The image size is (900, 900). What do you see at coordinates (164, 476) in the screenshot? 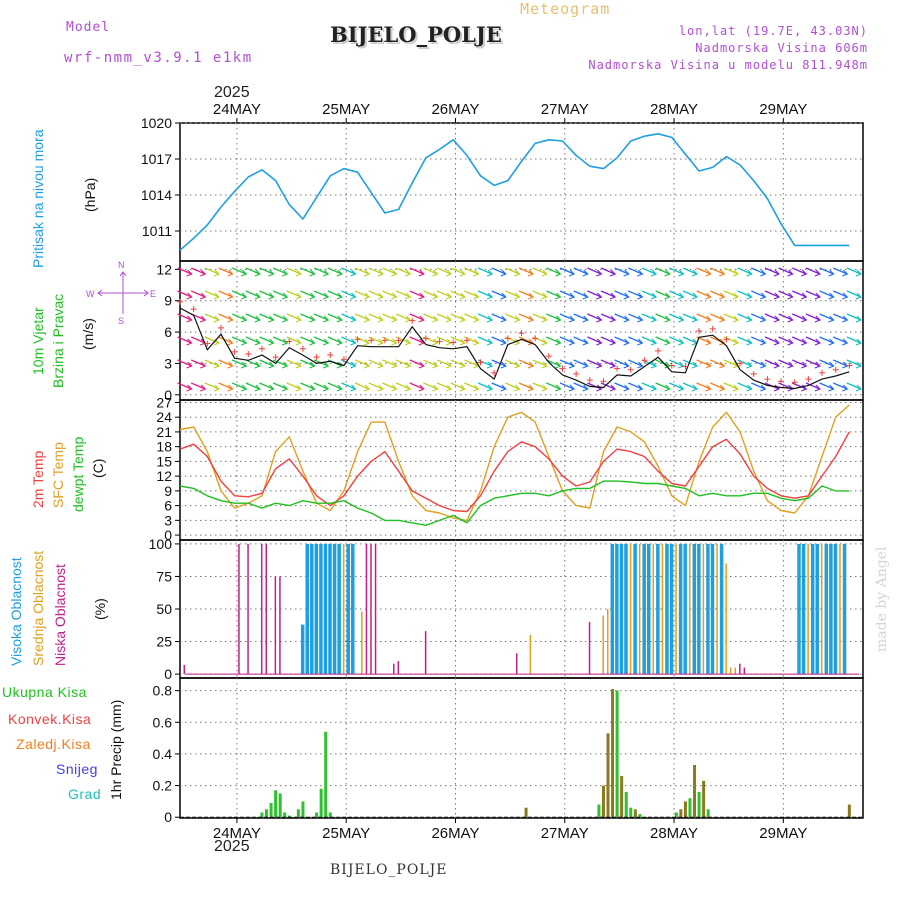
I see `y-tick-label: 12` at bounding box center [164, 476].